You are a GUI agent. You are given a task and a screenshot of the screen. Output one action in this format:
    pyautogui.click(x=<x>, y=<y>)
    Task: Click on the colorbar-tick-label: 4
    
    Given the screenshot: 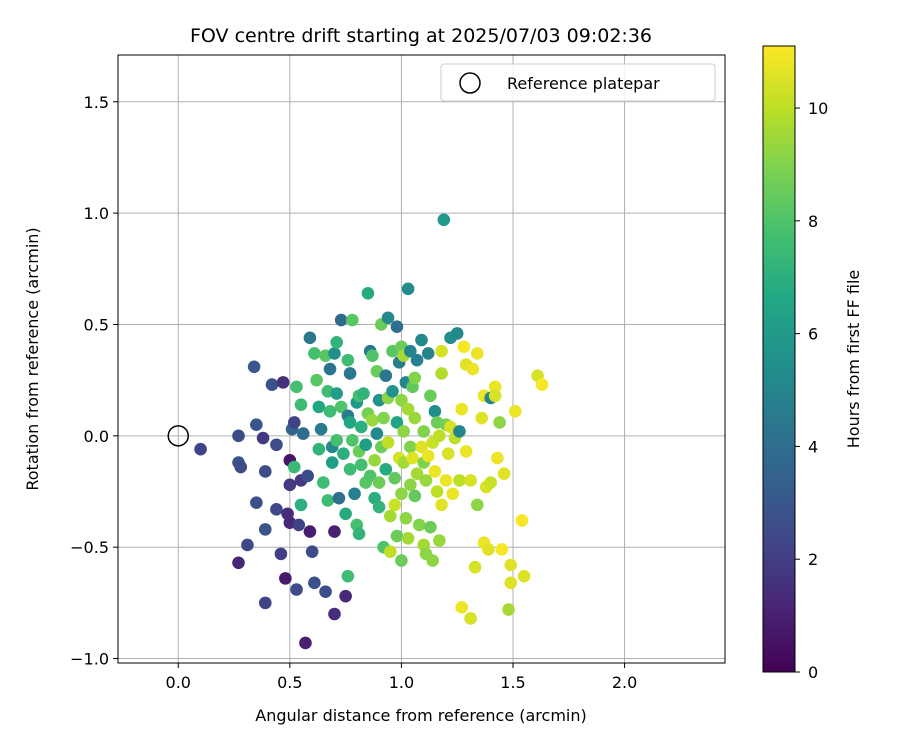 What is the action you would take?
    pyautogui.click(x=813, y=446)
    